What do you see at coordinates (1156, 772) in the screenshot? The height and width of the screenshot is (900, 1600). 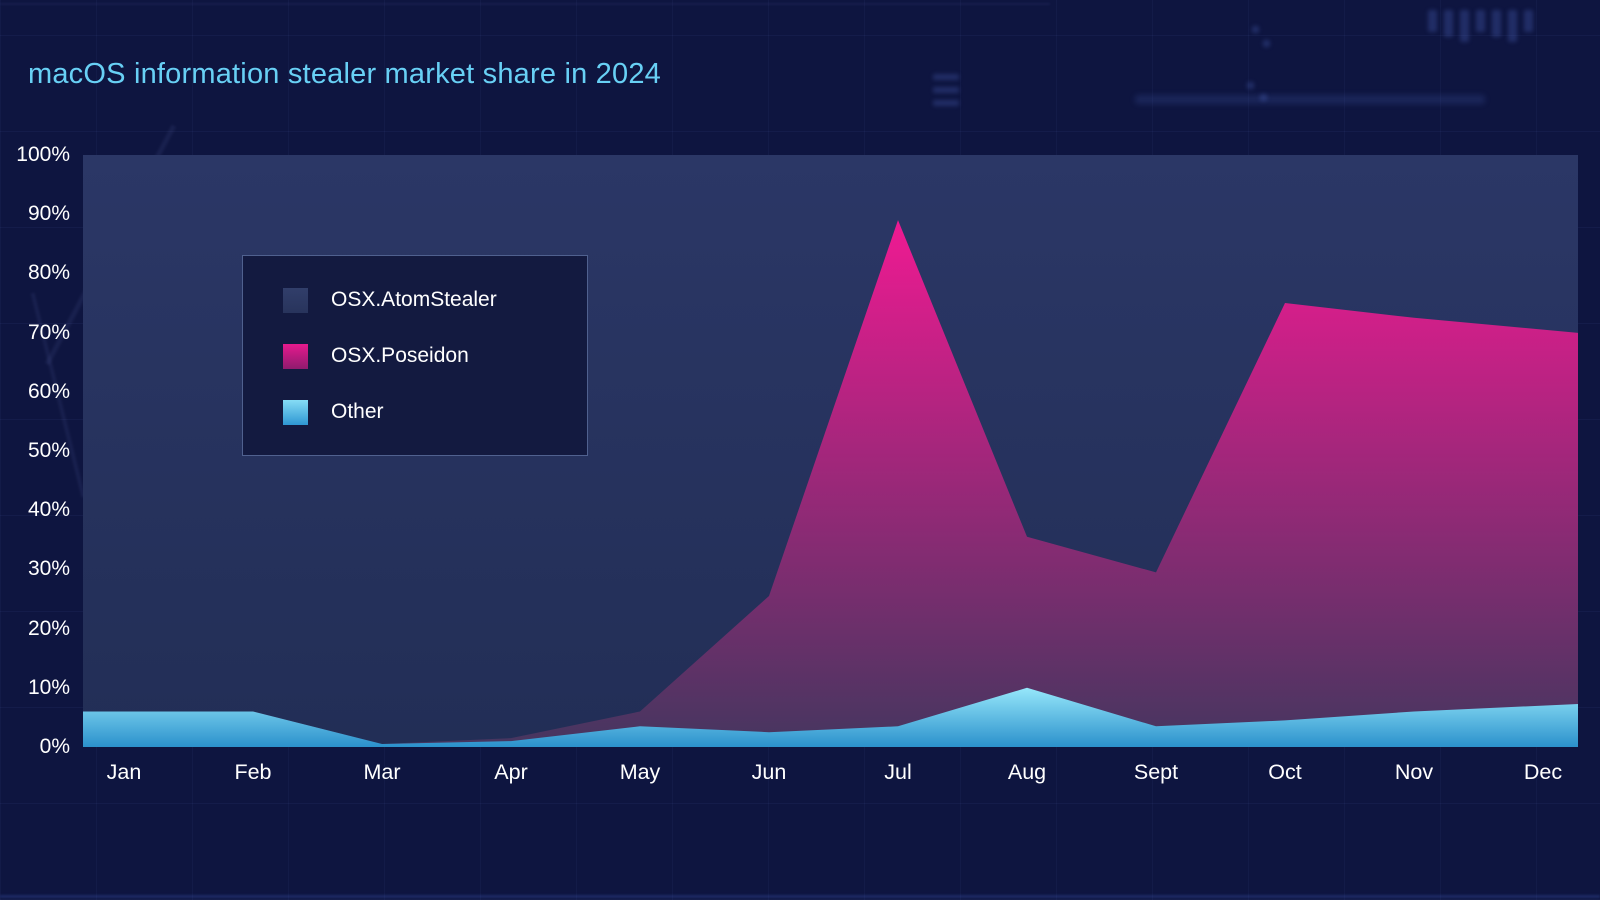 I see `x-tick-label: Sept` at bounding box center [1156, 772].